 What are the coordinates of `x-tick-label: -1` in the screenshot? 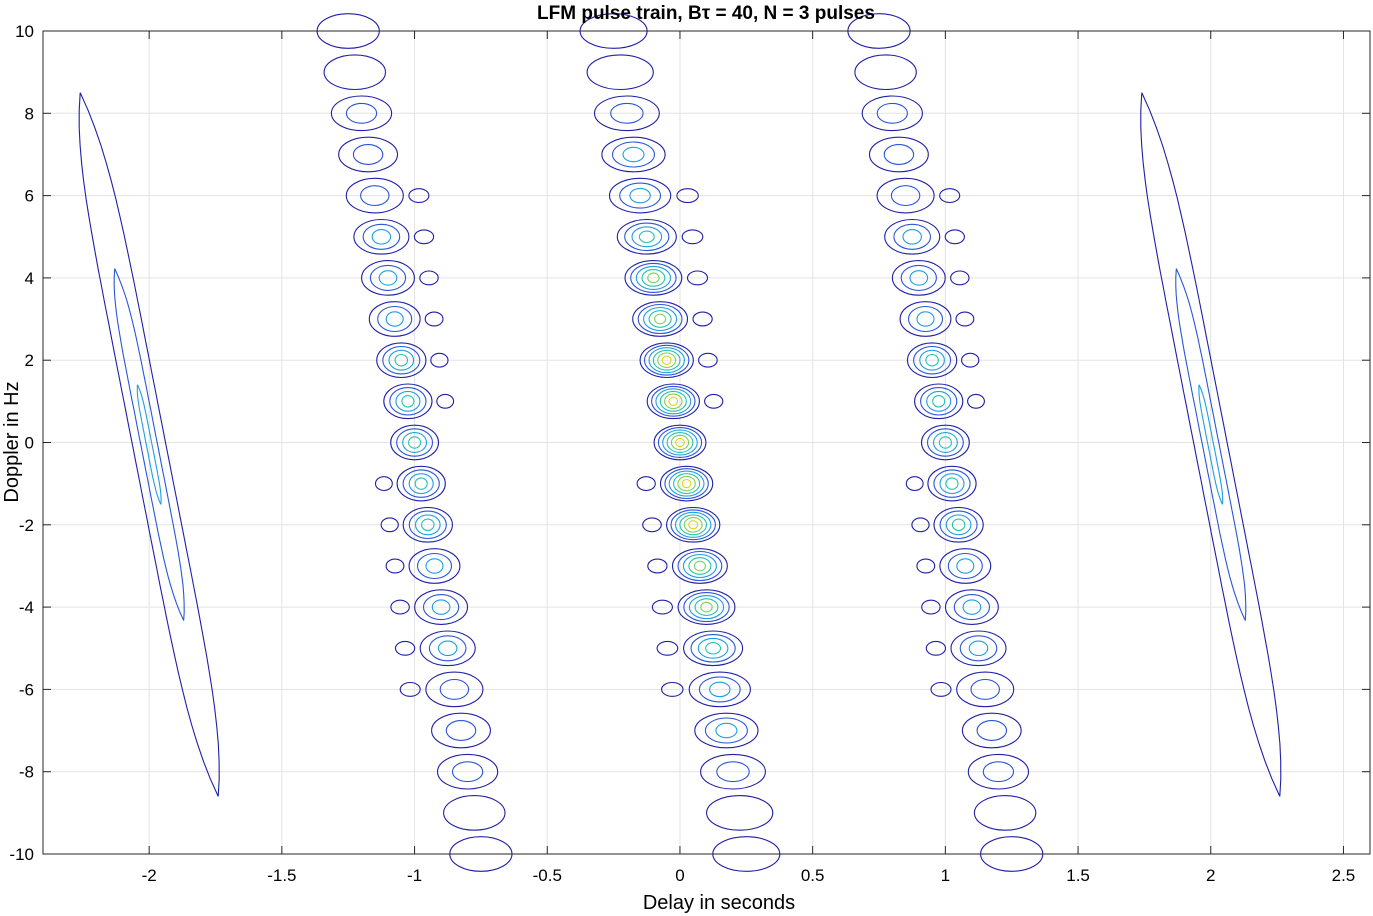 It's located at (414, 875).